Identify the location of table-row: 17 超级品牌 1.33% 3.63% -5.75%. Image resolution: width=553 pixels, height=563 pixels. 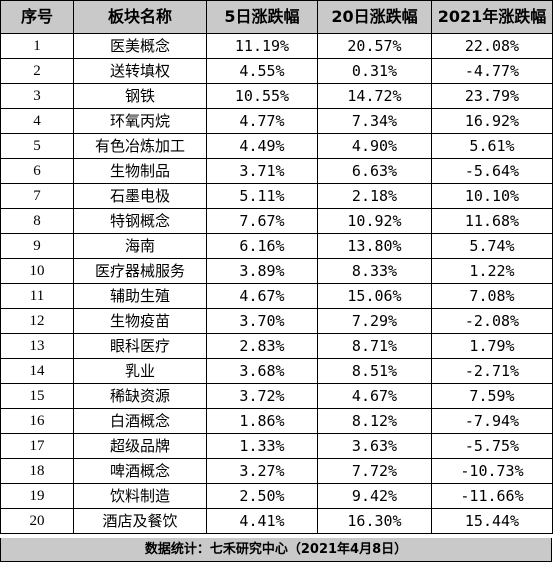
(276, 446).